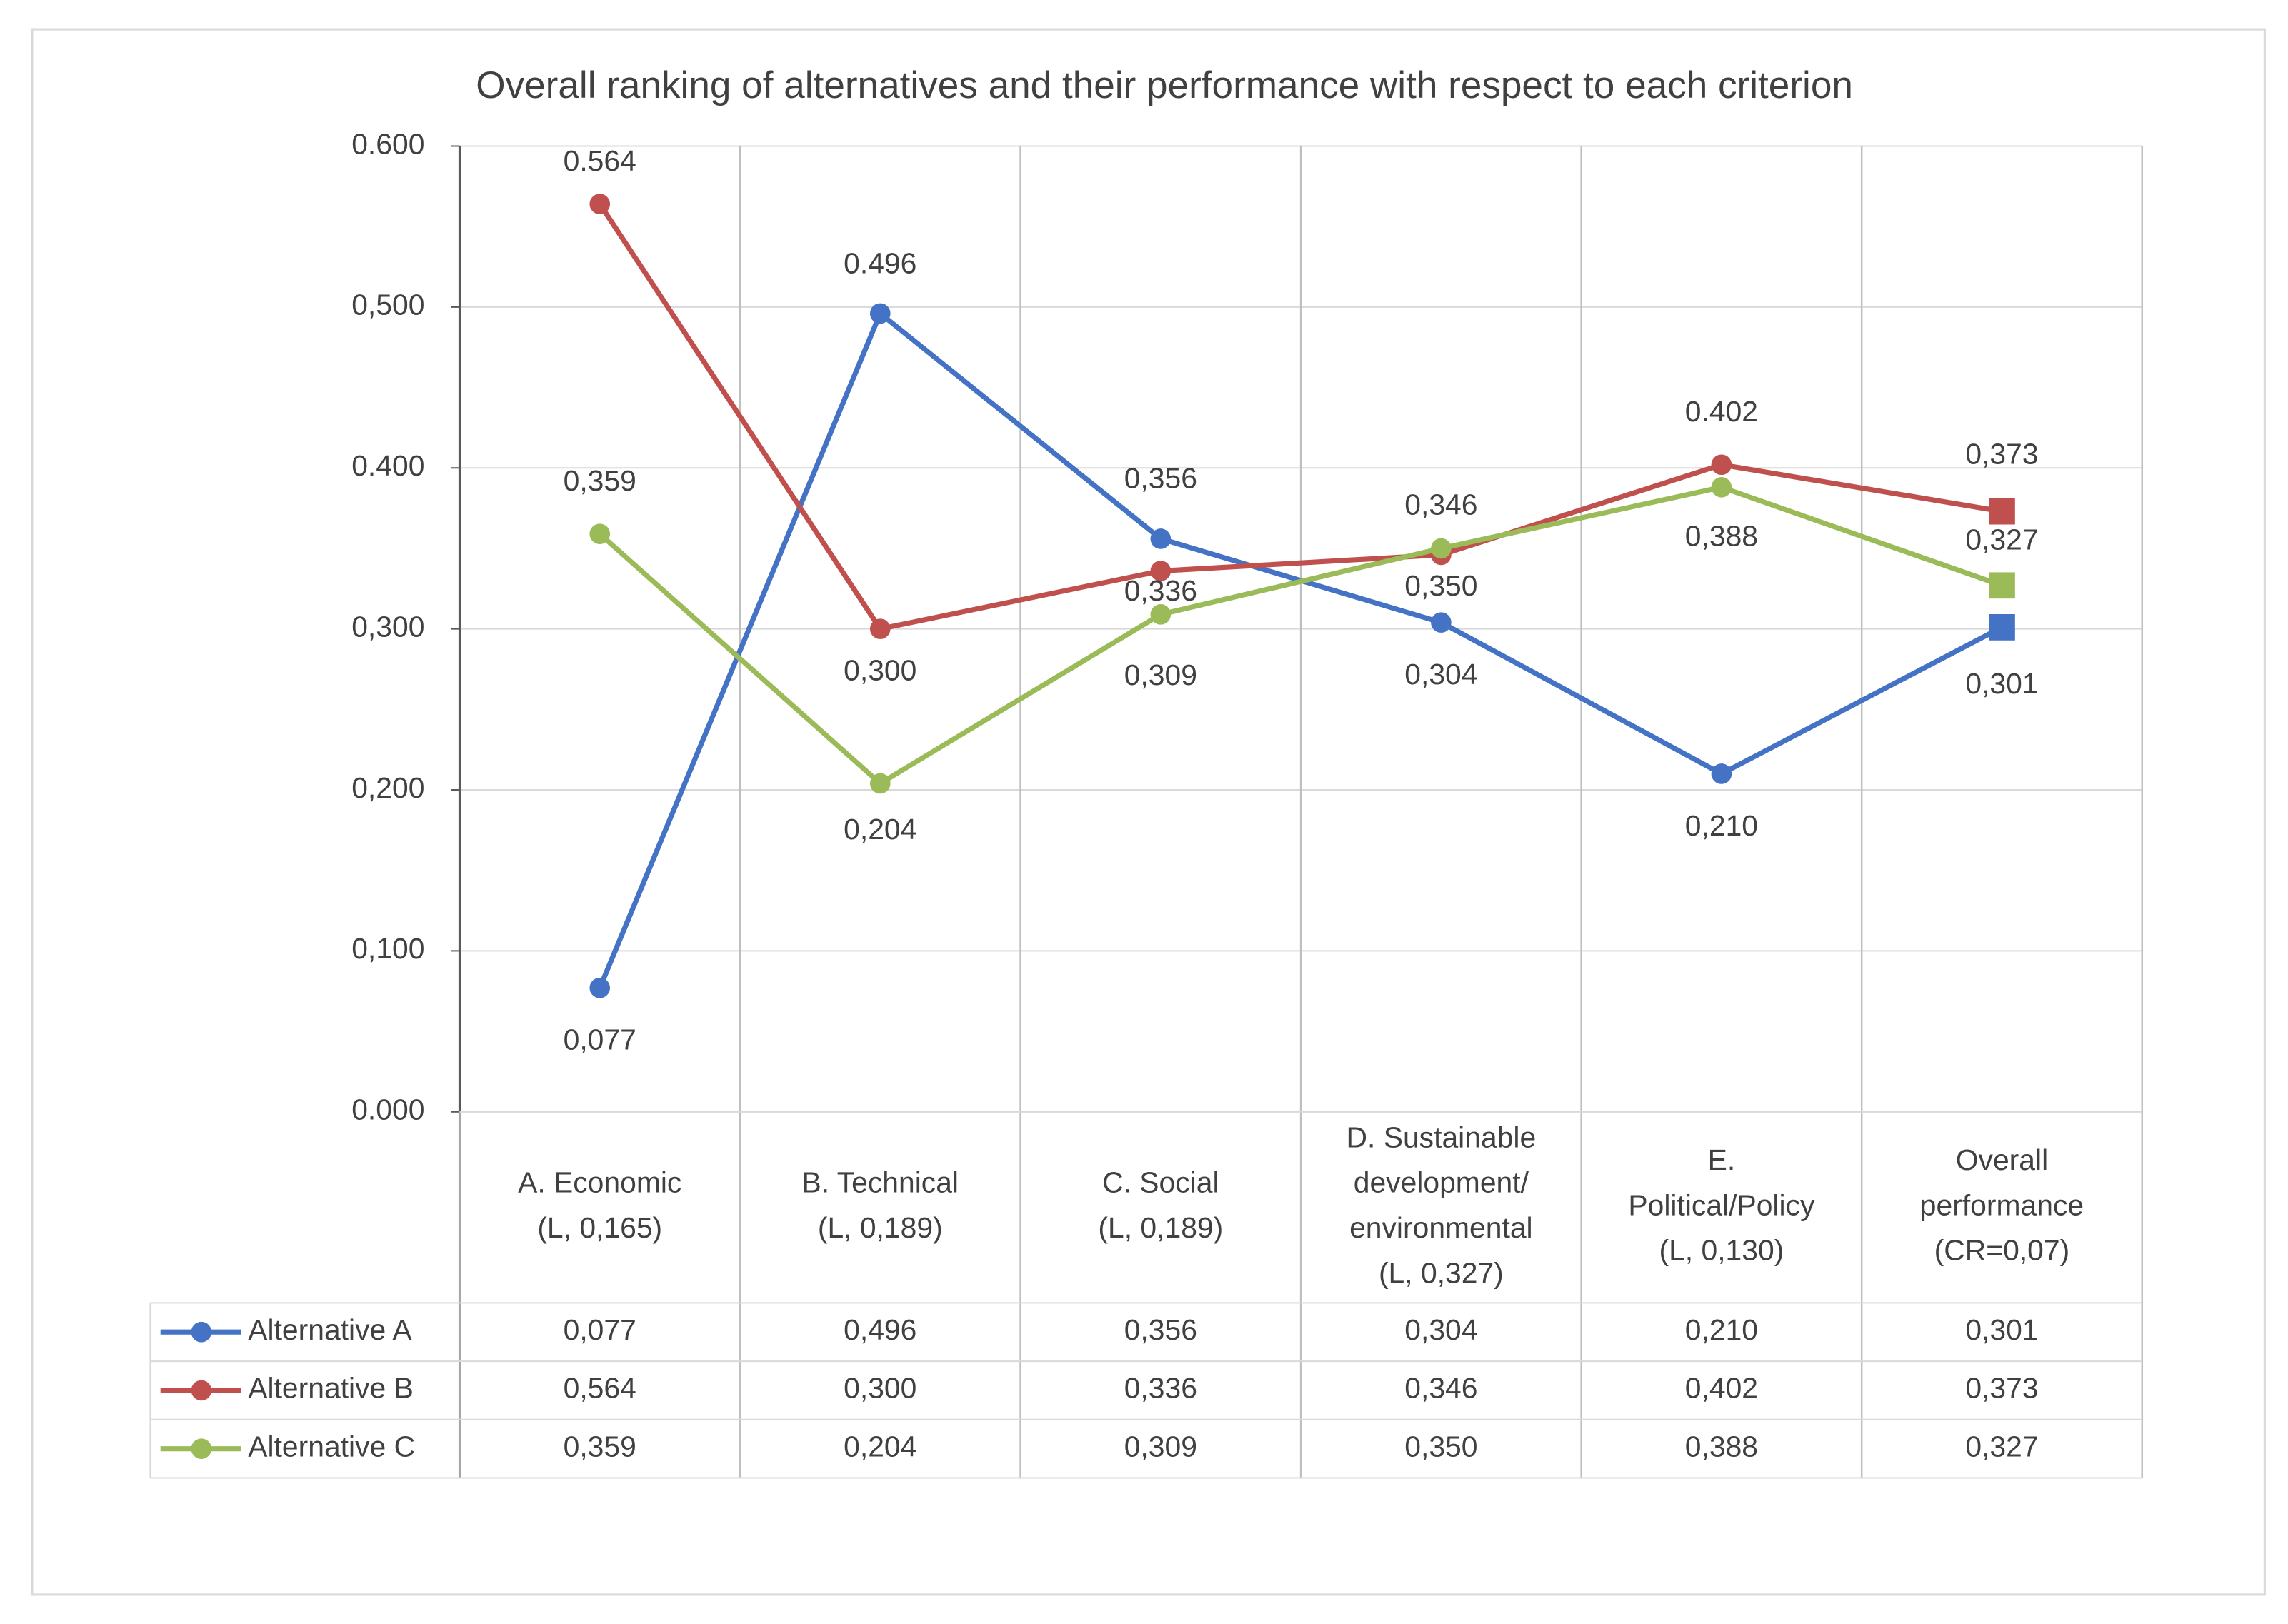  What do you see at coordinates (1161, 479) in the screenshot?
I see `data-label: 0,356` at bounding box center [1161, 479].